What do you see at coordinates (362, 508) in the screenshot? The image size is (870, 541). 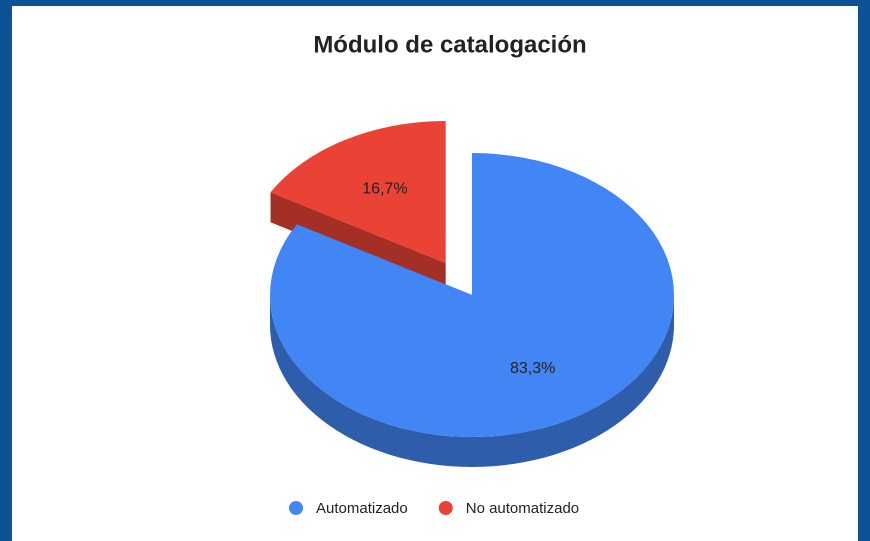 I see `legend-label: Automatizado` at bounding box center [362, 508].